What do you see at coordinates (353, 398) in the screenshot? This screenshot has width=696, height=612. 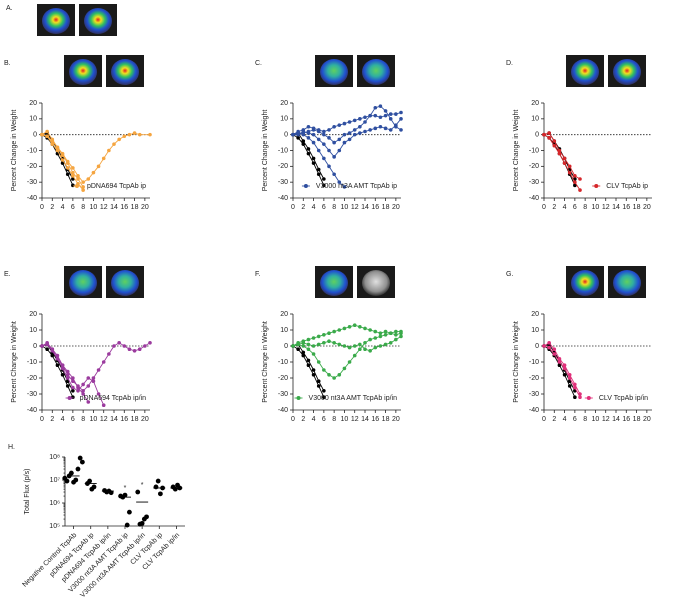 I see `legend-entry: V3000 nt3A AMT TcpAb ip/in` at bounding box center [353, 398].